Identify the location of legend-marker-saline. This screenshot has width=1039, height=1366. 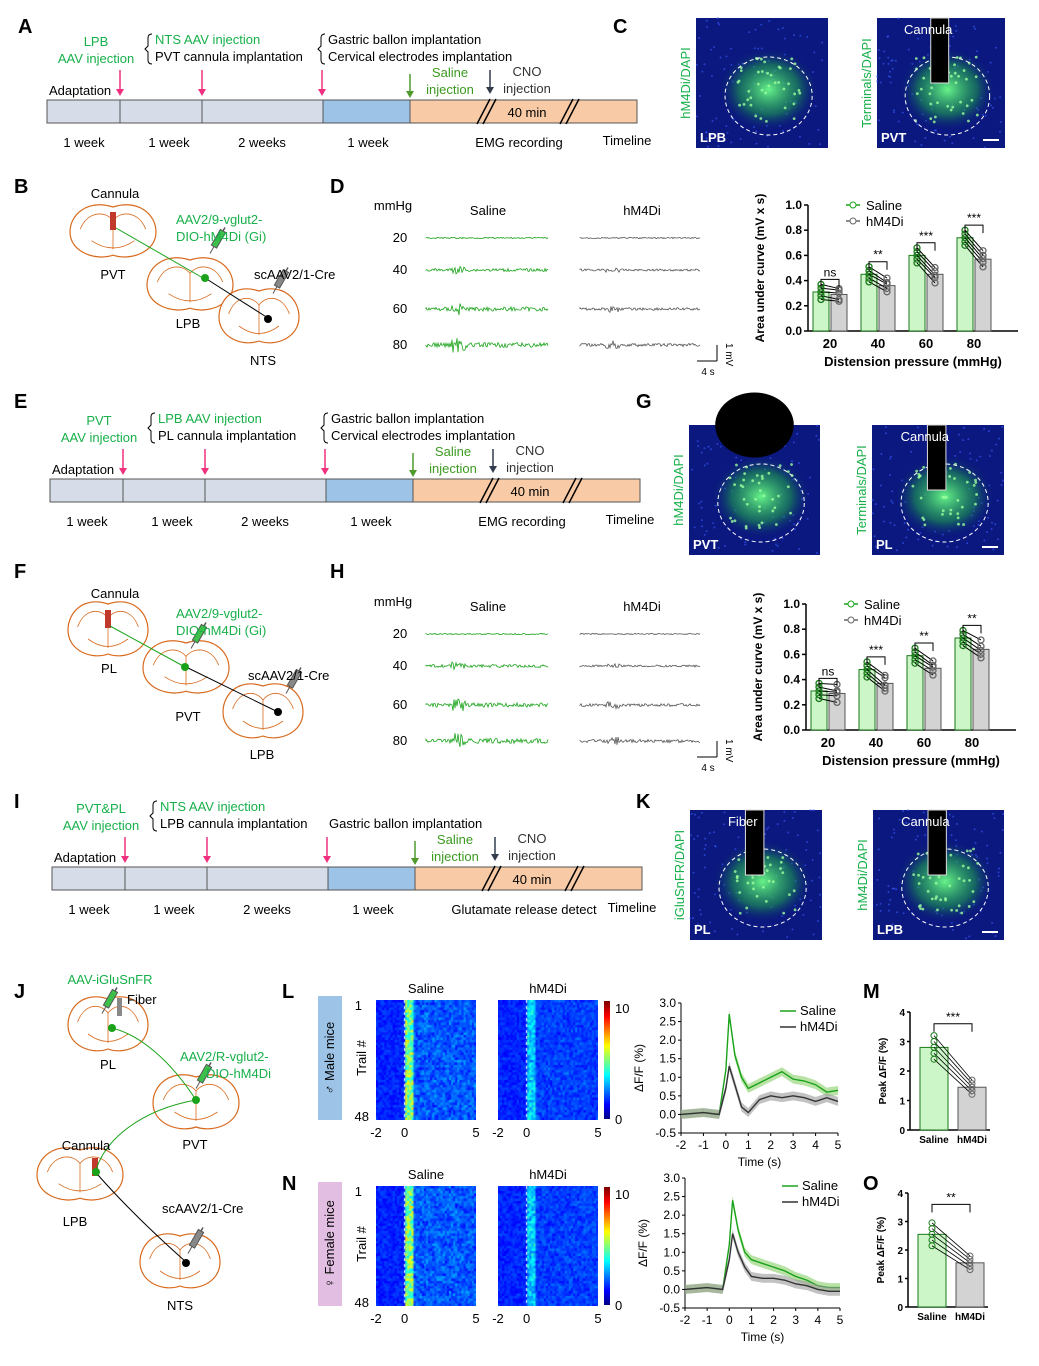
(851, 604).